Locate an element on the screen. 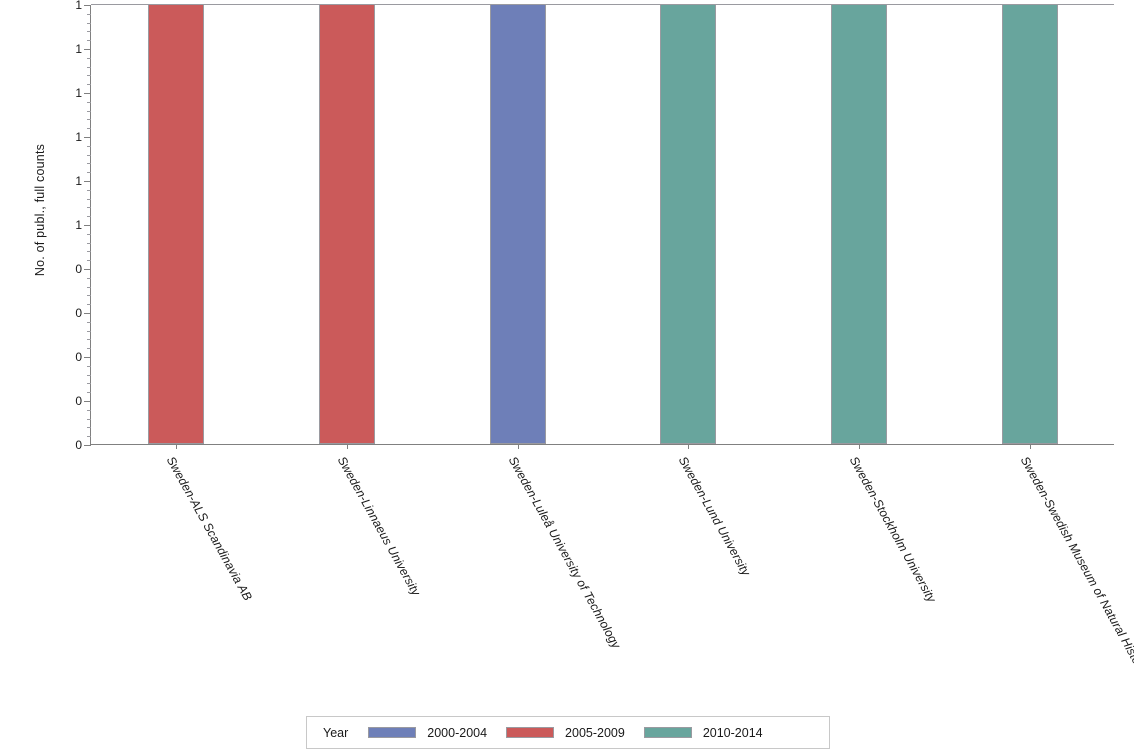  x-axis-tick-label: Sweden-Luleå University of Technology is located at coordinates (564, 552).